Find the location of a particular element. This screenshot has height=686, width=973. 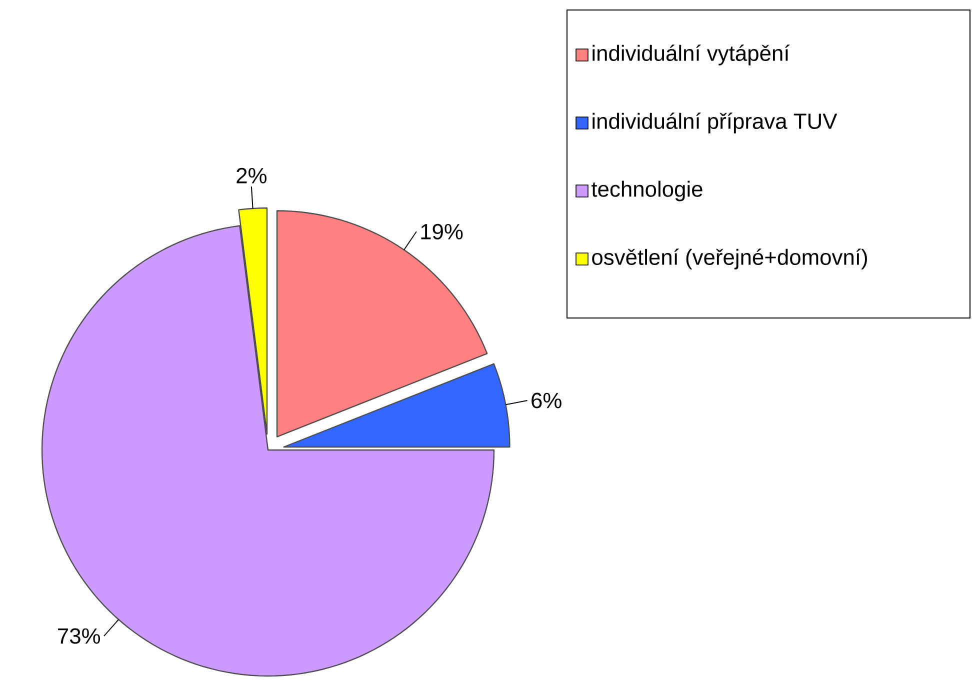

legend-label: individuální vytápění is located at coordinates (691, 55).